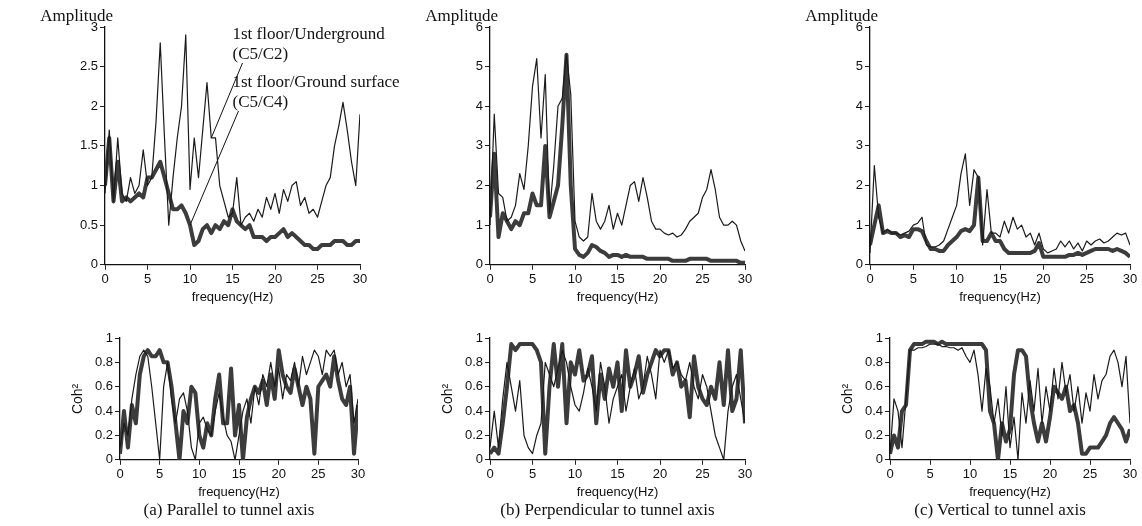  What do you see at coordinates (88, 66) in the screenshot?
I see `y-tick-label: 2.5` at bounding box center [88, 66].